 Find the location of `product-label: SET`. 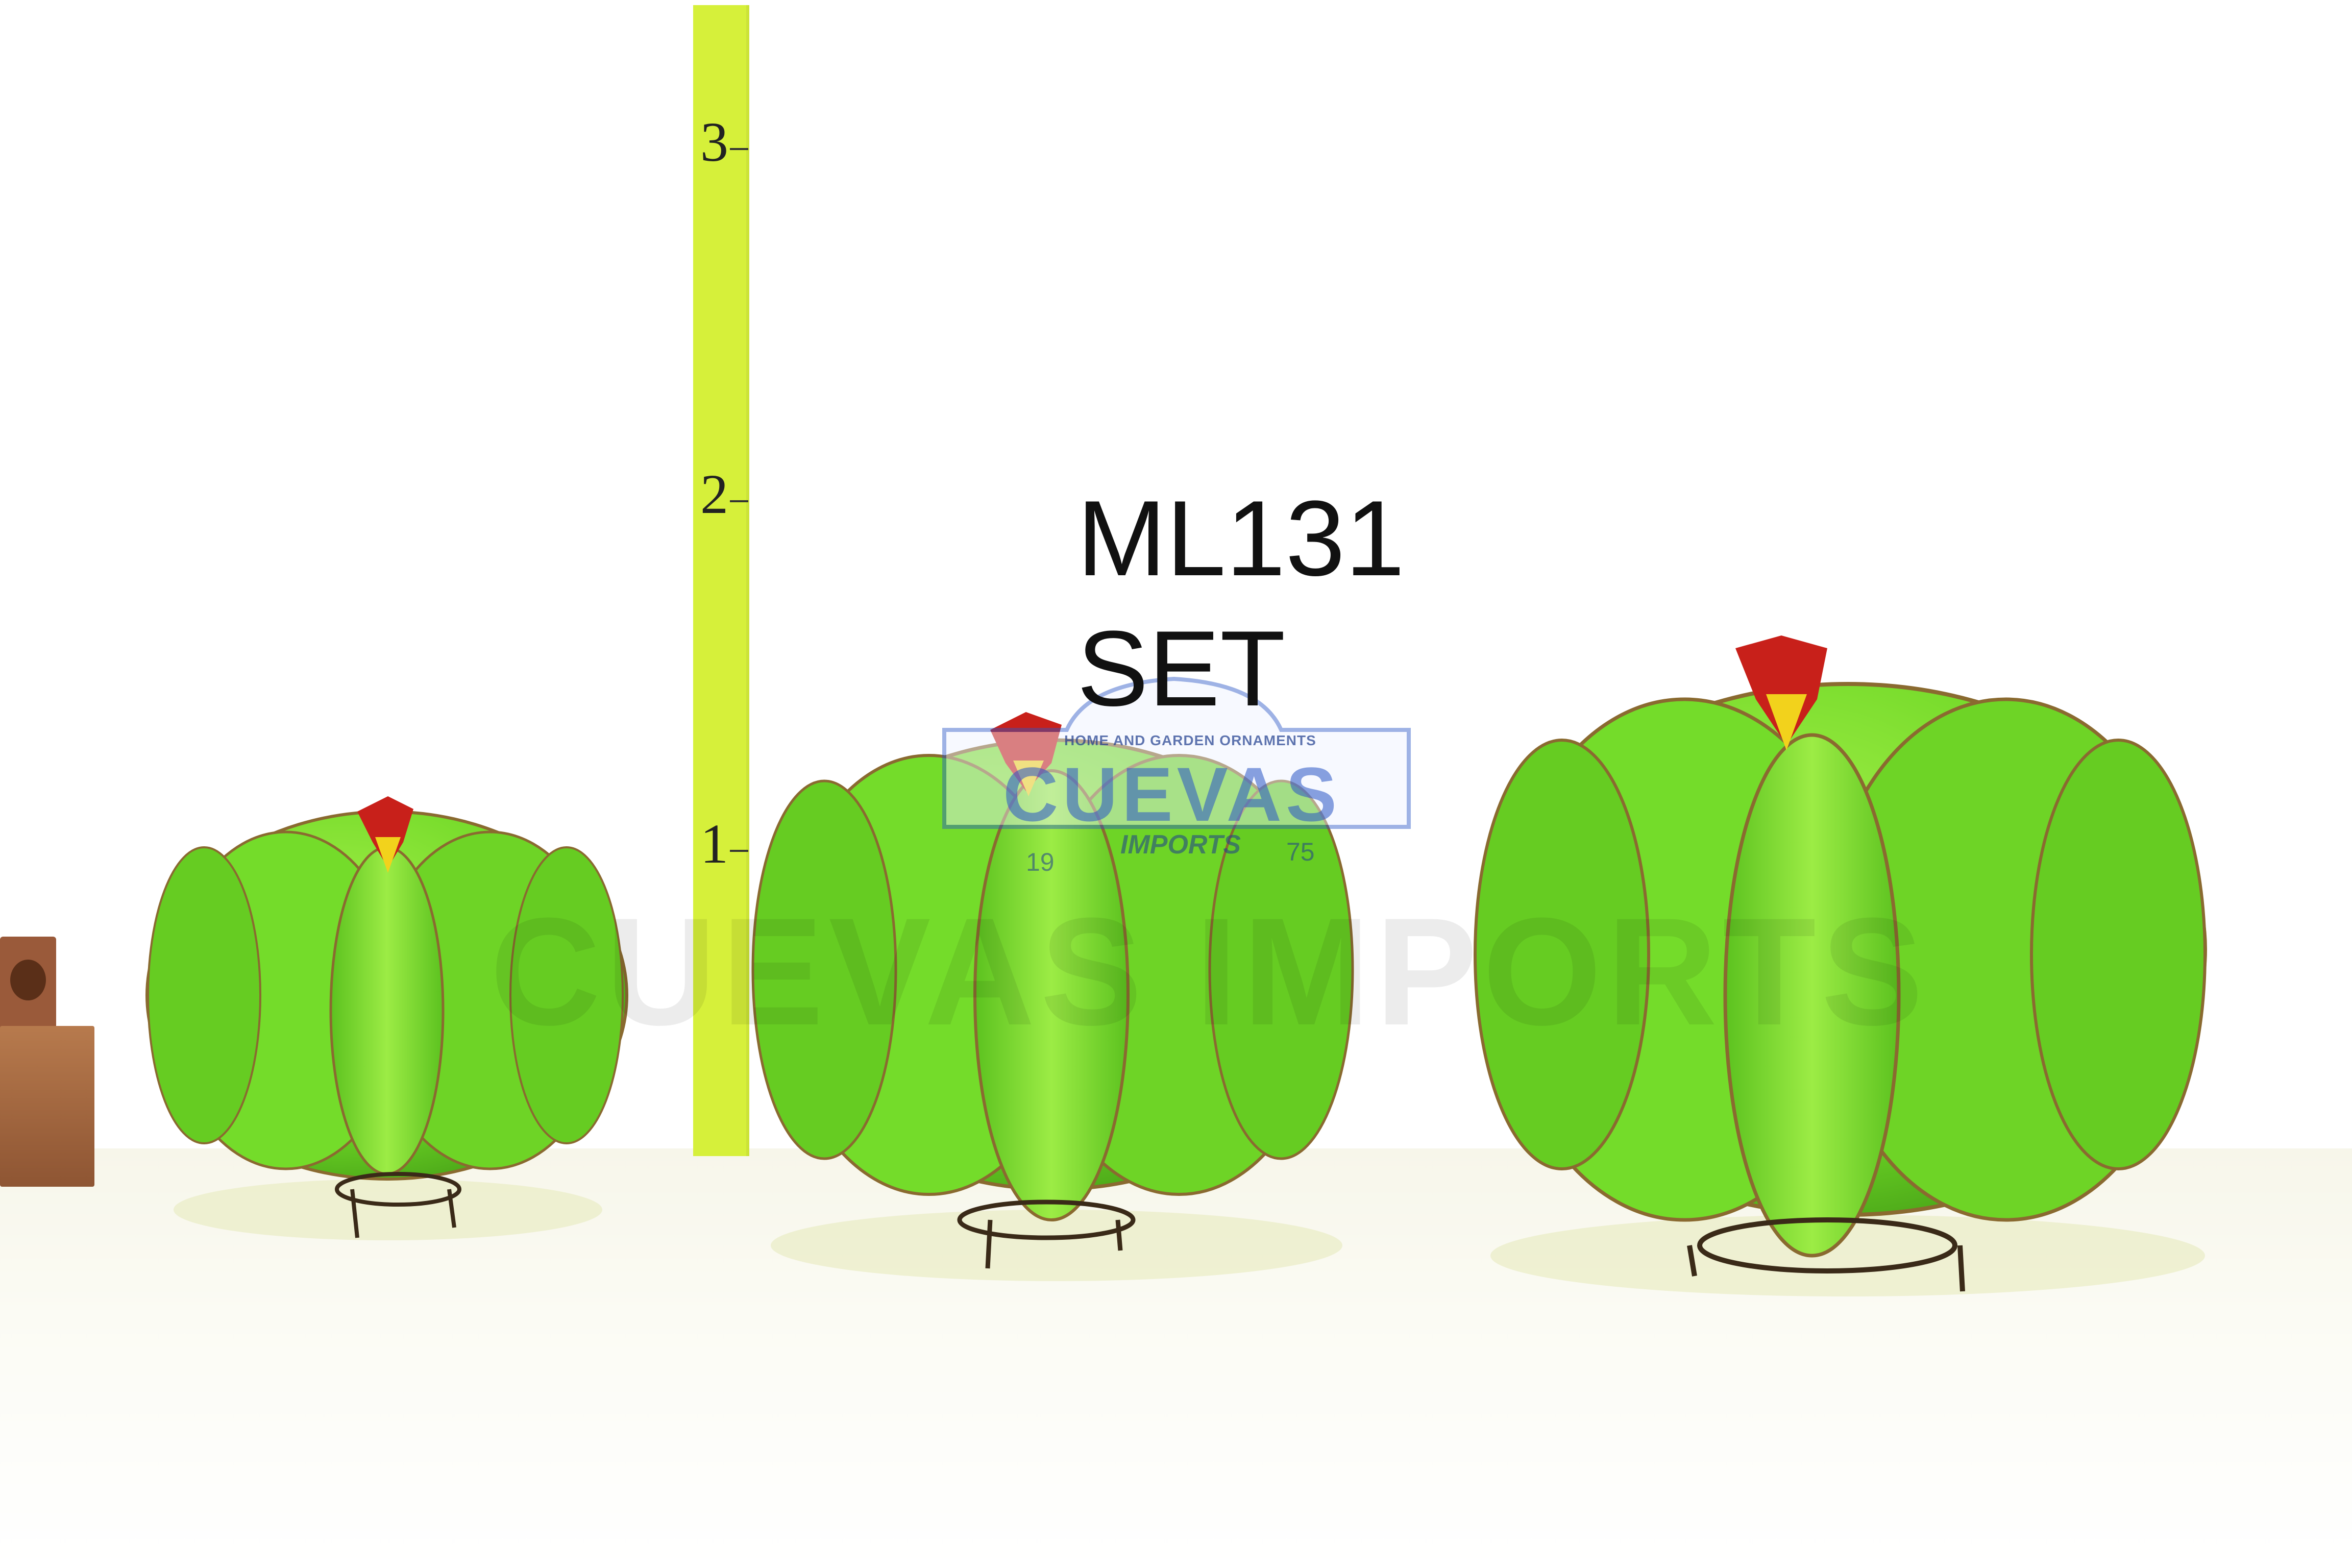

product-label: SET is located at coordinates (1181, 668).